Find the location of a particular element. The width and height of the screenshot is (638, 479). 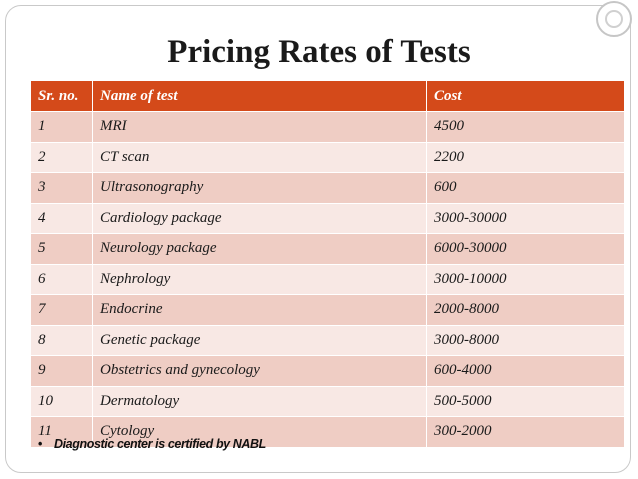

cell-test-name: MRI is located at coordinates (259, 126).